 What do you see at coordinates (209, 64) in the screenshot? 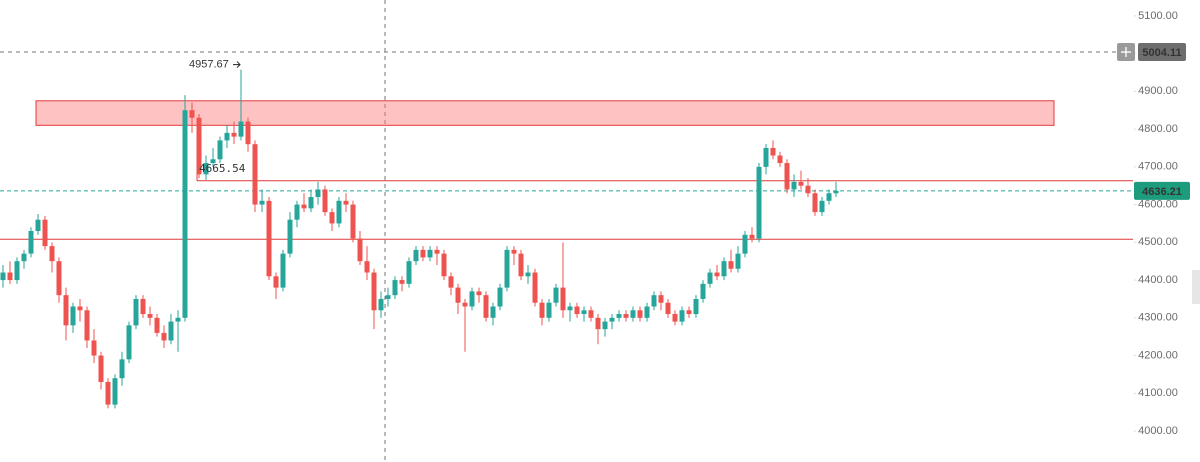
I see `high-marker-label: 4957.67` at bounding box center [209, 64].